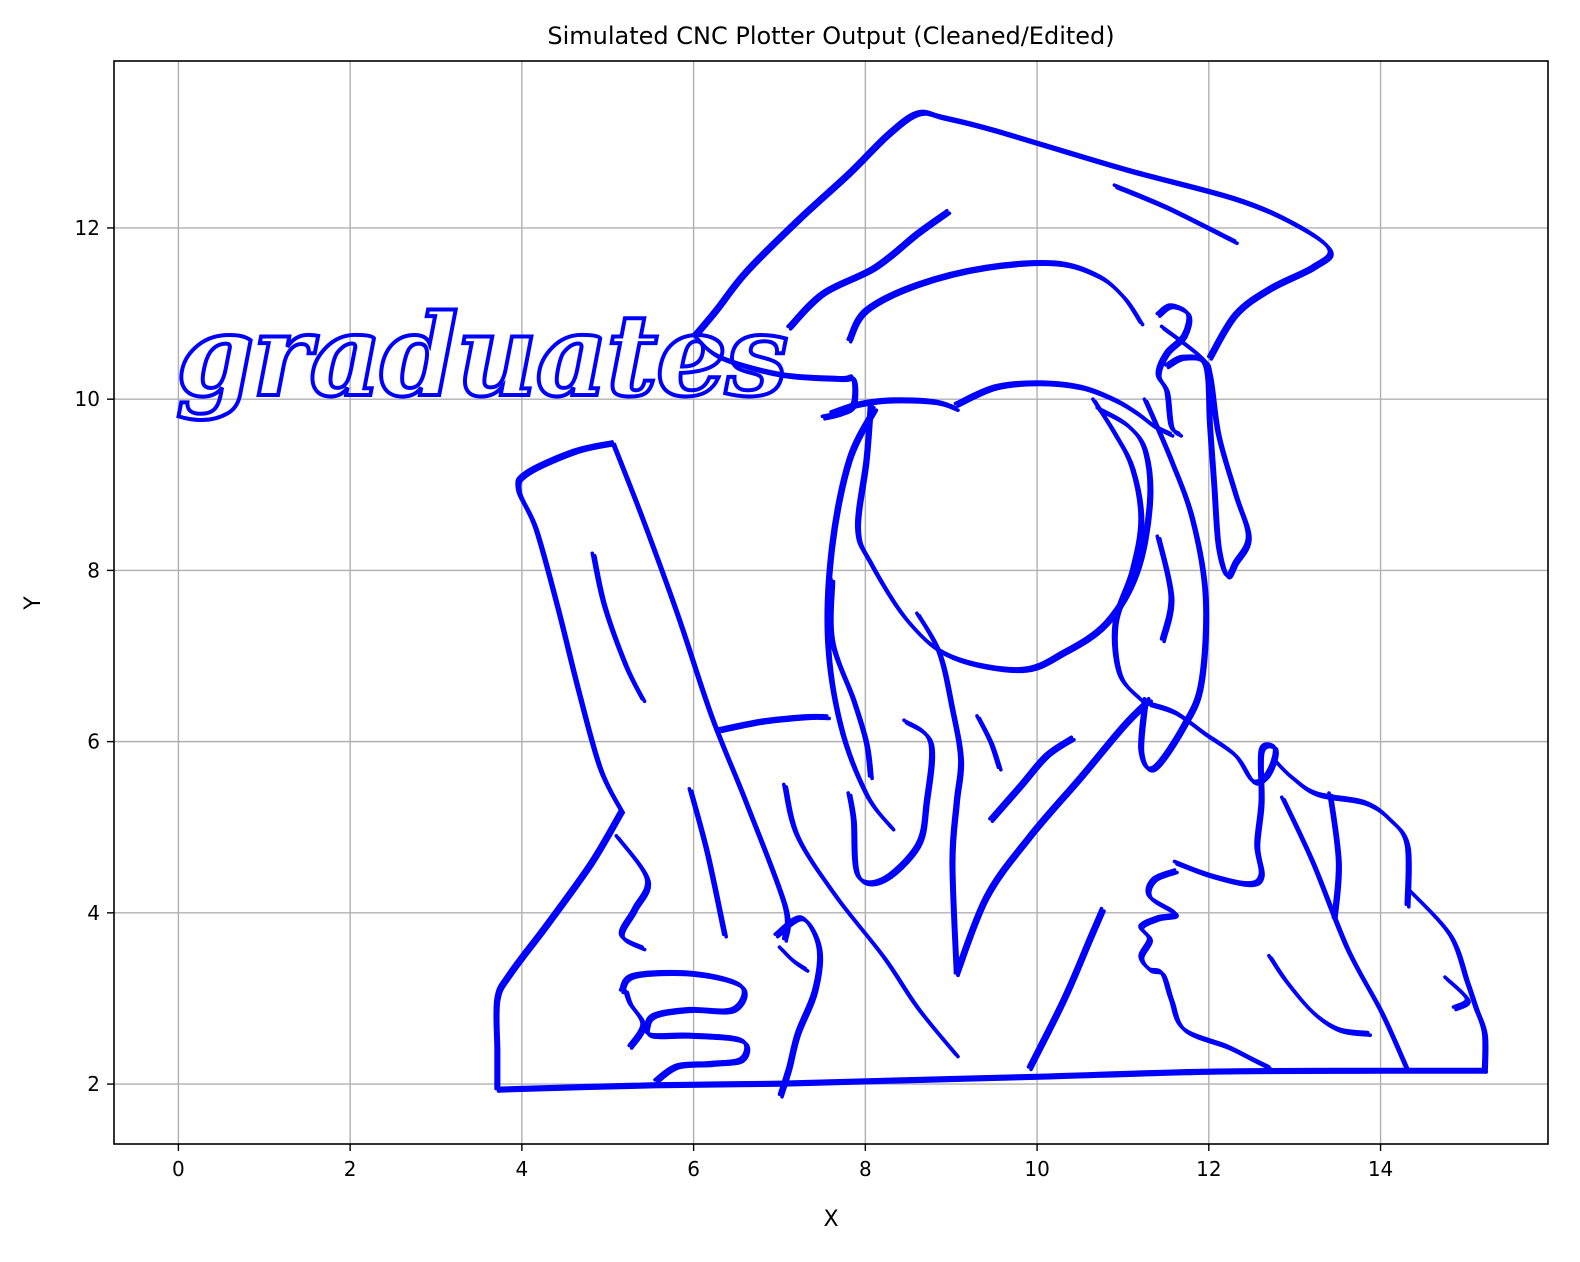 Image resolution: width=1580 pixels, height=1262 pixels. Describe the element at coordinates (1208, 1169) in the screenshot. I see `x-tick-label: 12` at that location.